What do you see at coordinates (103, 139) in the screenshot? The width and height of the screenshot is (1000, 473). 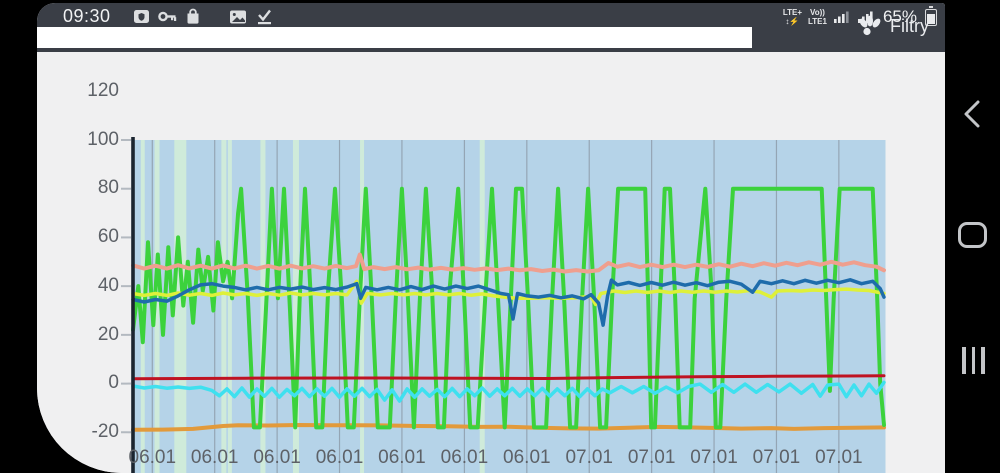 I see `y-axis-label: 100` at bounding box center [103, 139].